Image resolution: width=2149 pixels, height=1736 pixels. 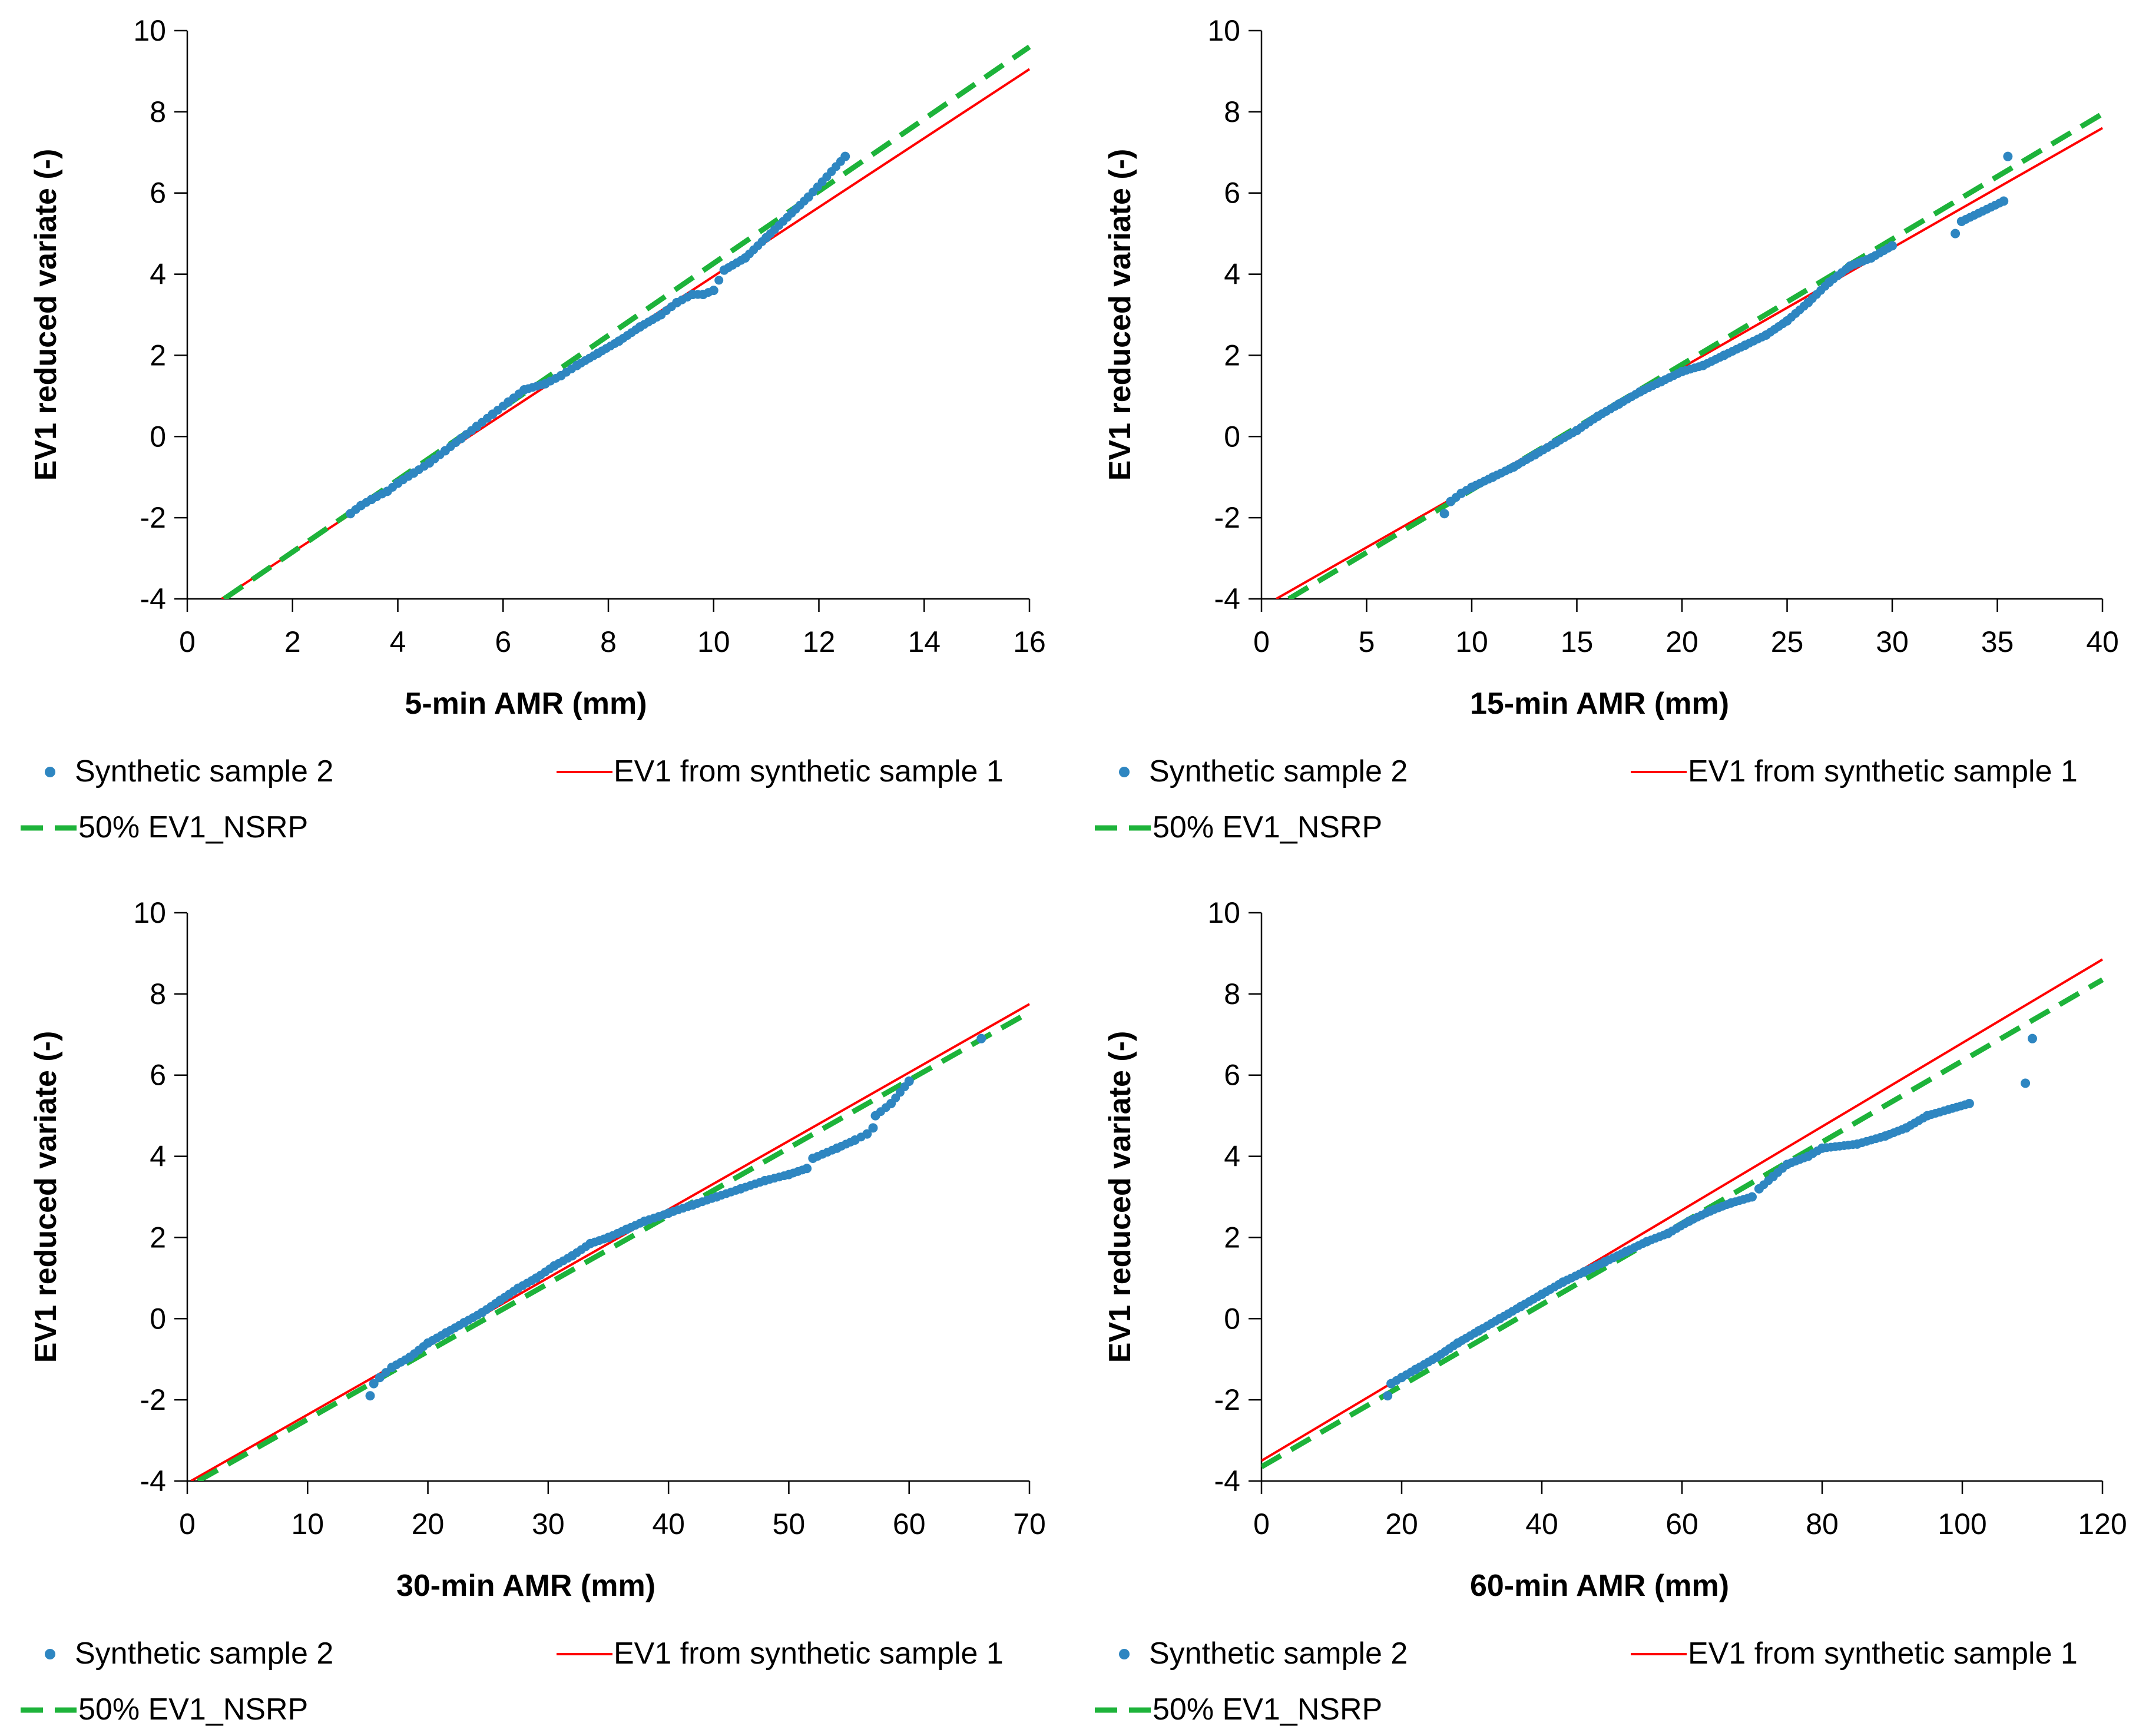 What do you see at coordinates (1599, 704) in the screenshot?
I see `x-axis-title: 15-min AMR (mm)` at bounding box center [1599, 704].